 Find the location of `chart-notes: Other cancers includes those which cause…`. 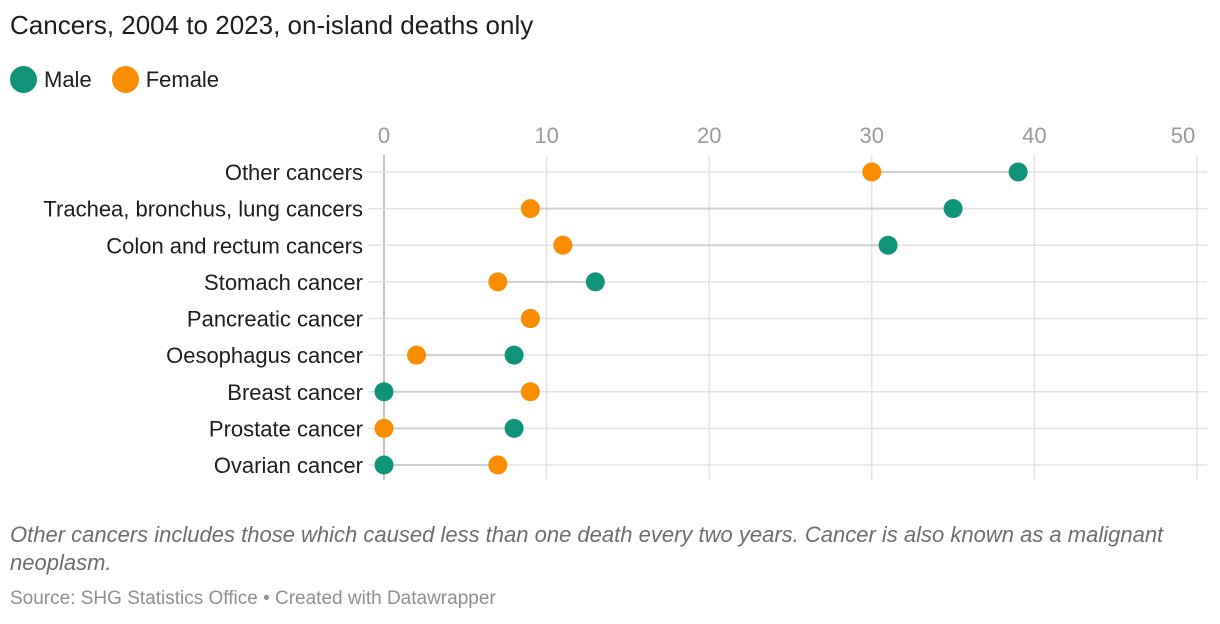

chart-notes: Other cancers includes those which cause… is located at coordinates (587, 548).